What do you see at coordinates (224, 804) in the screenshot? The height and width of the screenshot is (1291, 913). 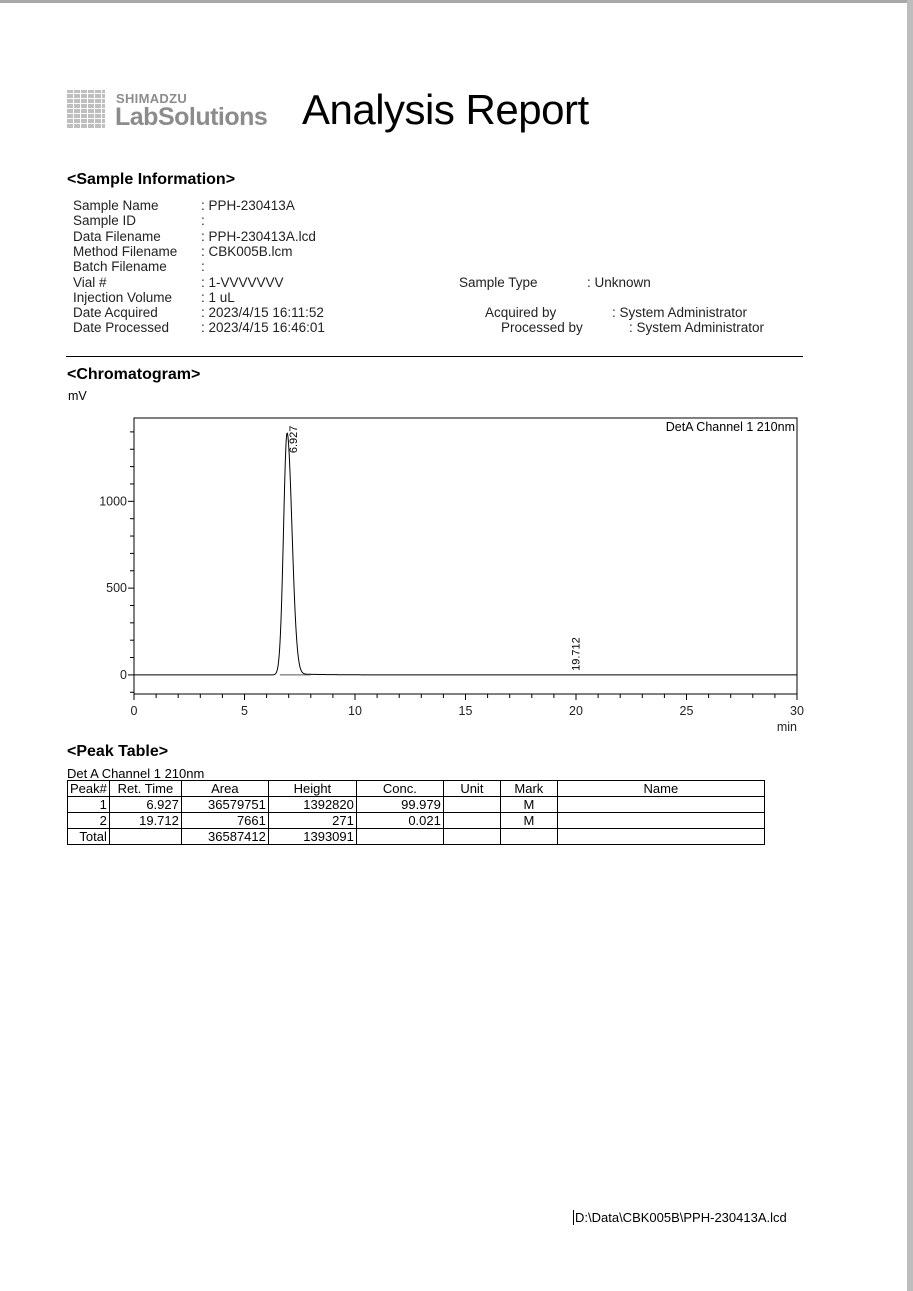 I see `table-cell: 36579751` at bounding box center [224, 804].